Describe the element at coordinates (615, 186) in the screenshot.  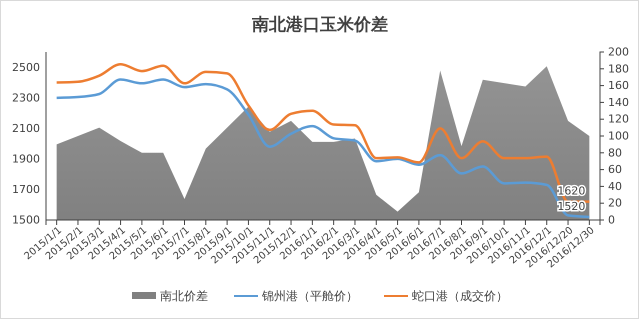
I see `y2-tick-label: 40` at that location.